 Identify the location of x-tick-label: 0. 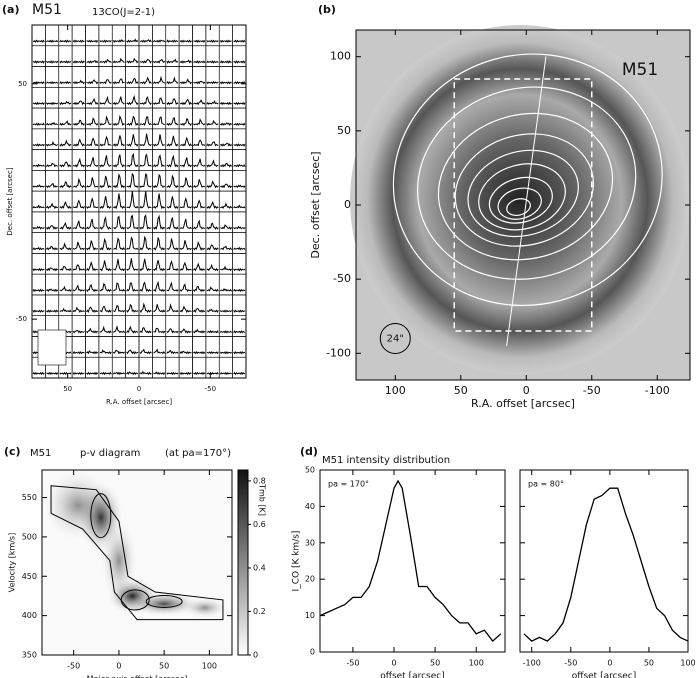
(118, 666).